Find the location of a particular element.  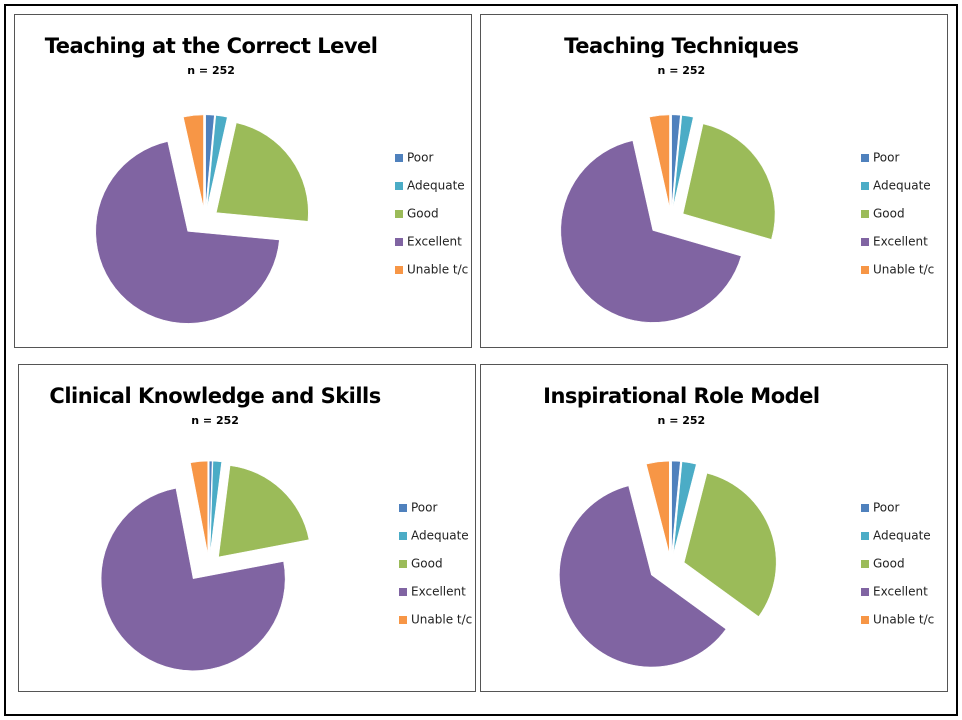

chart-title: Inspirational Role Model is located at coordinates (681, 396).